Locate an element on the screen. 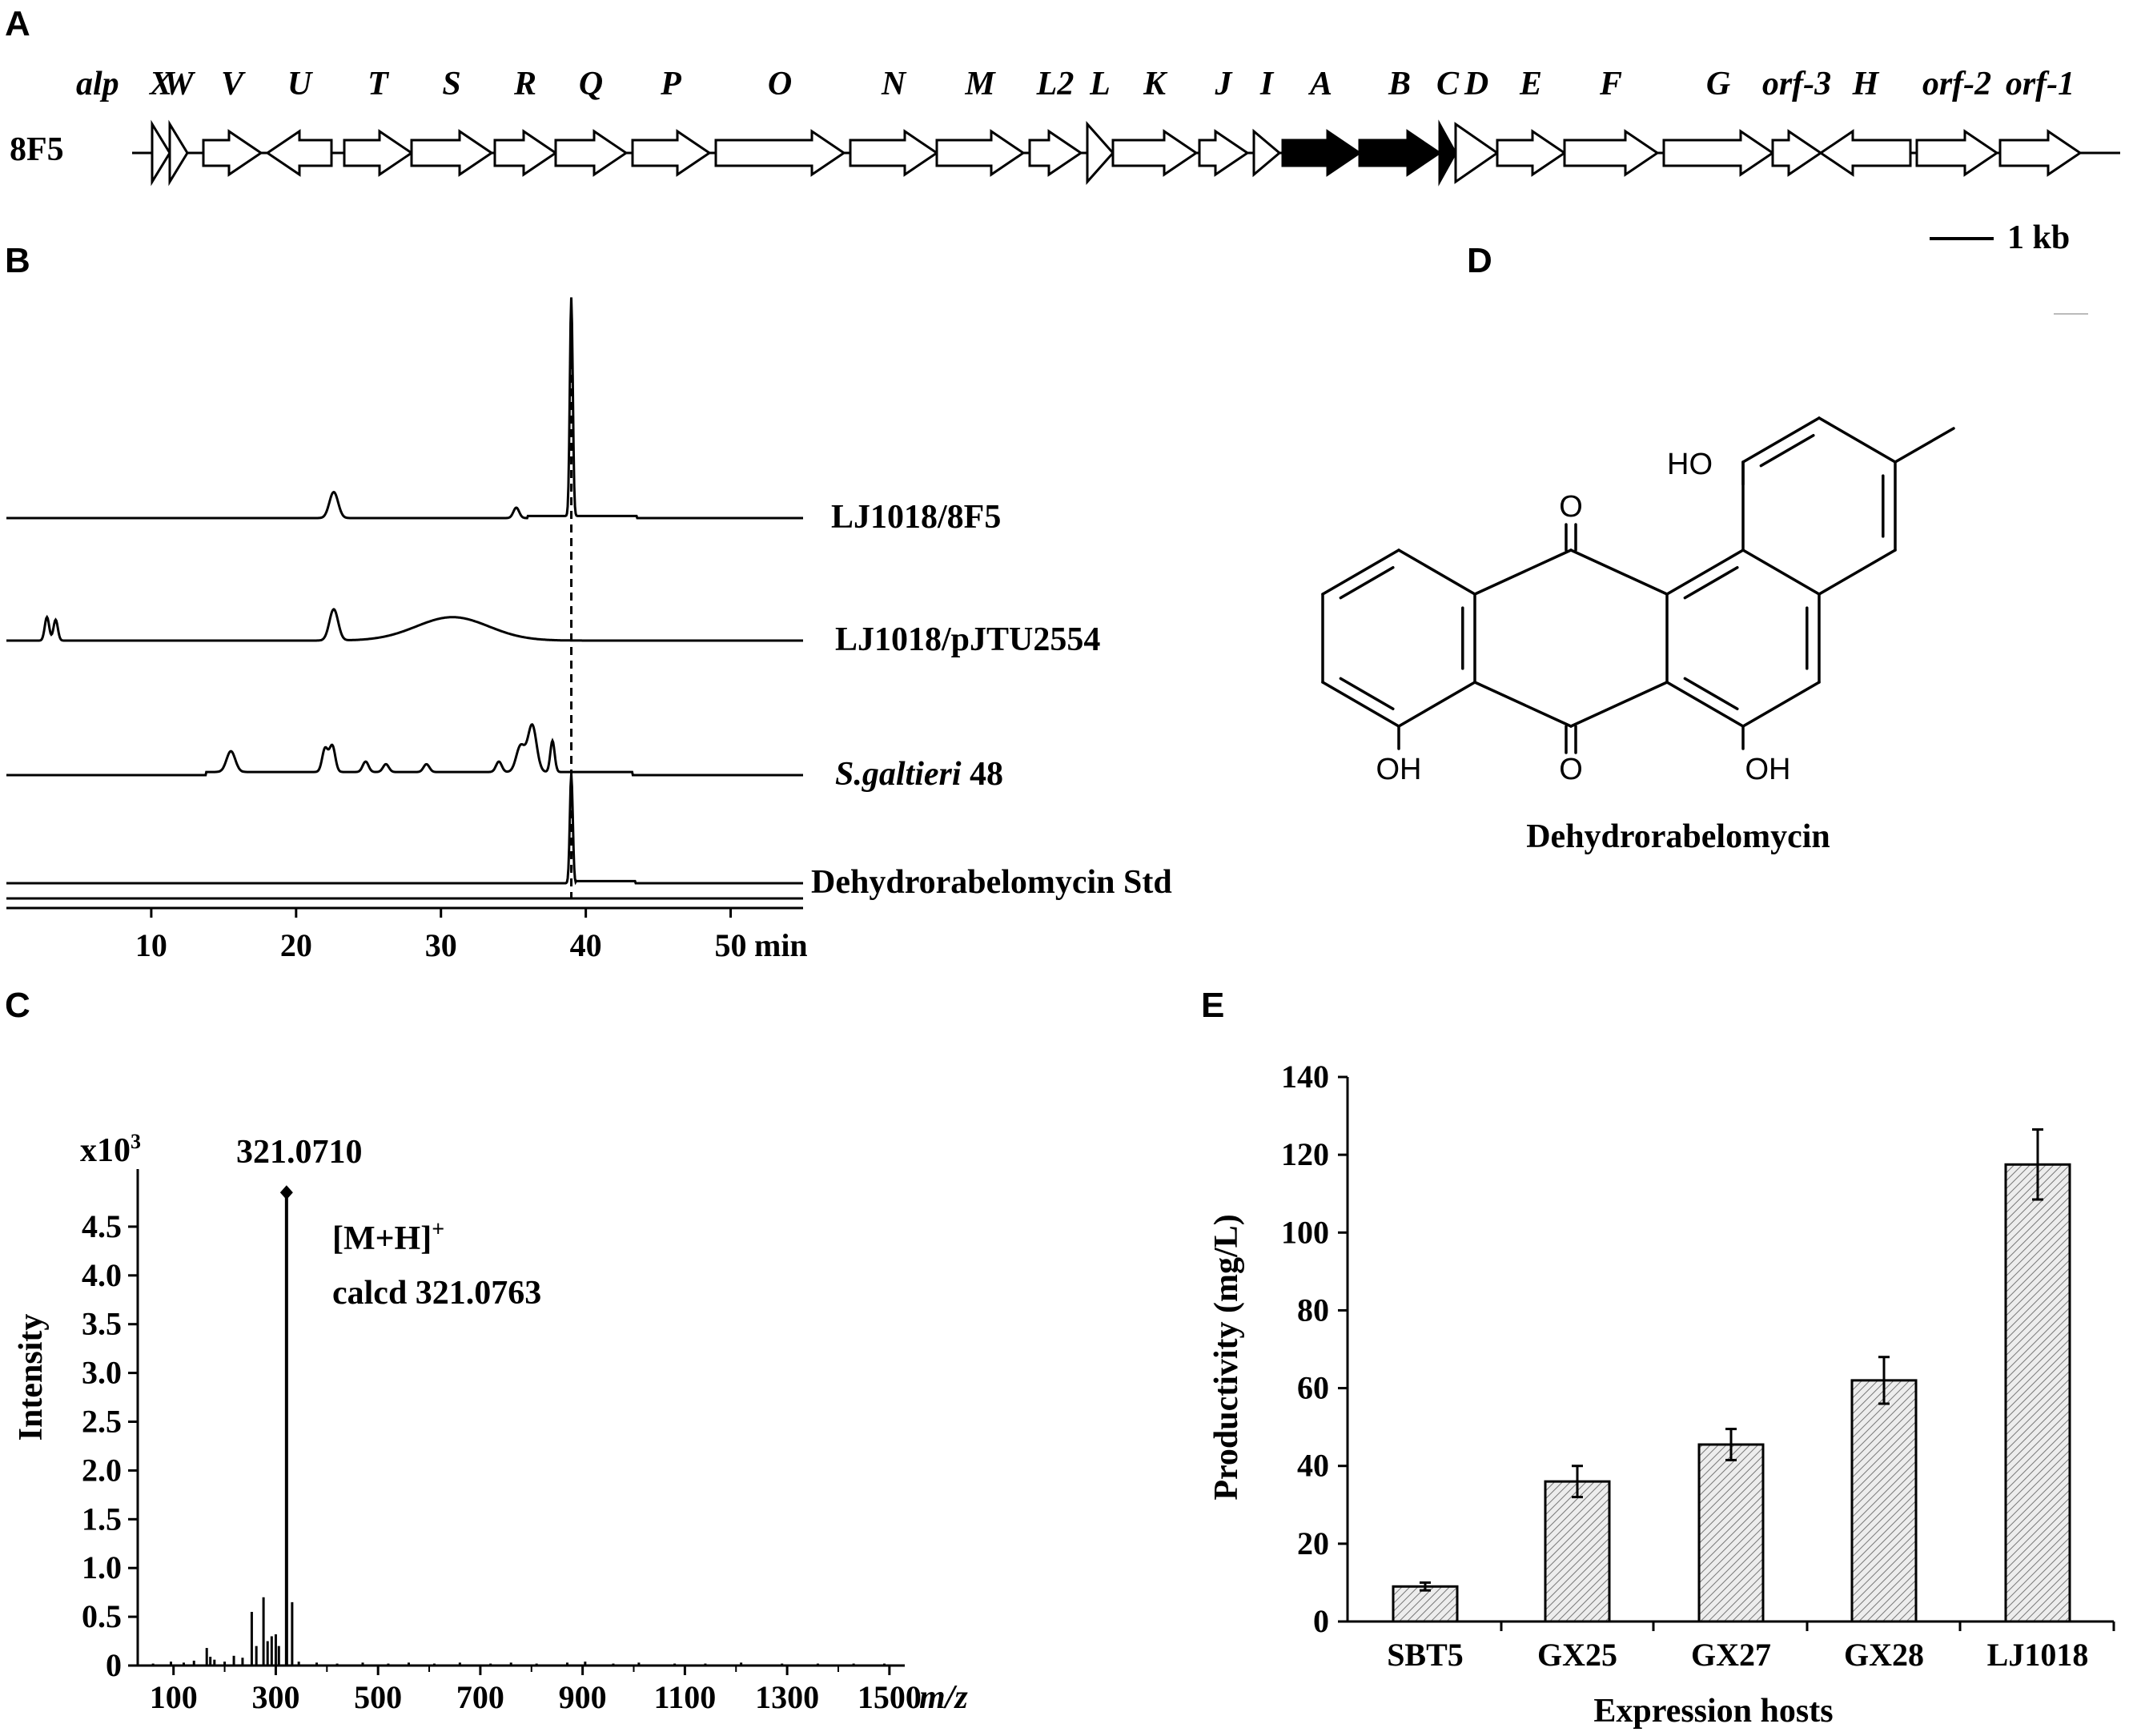 This screenshot has height=1736, width=2145. gene-label-L2: L2 is located at coordinates (1056, 84).